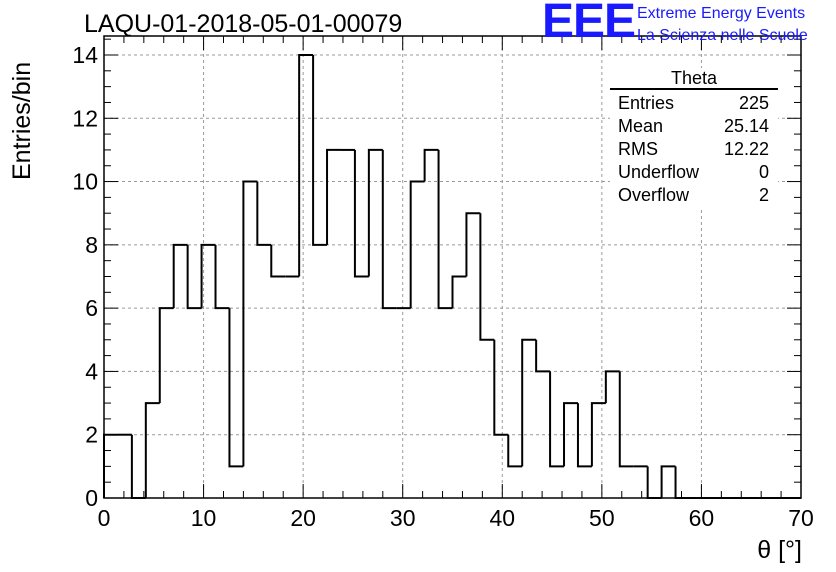 The width and height of the screenshot is (836, 572). I want to click on stats-value: 0, so click(763, 172).